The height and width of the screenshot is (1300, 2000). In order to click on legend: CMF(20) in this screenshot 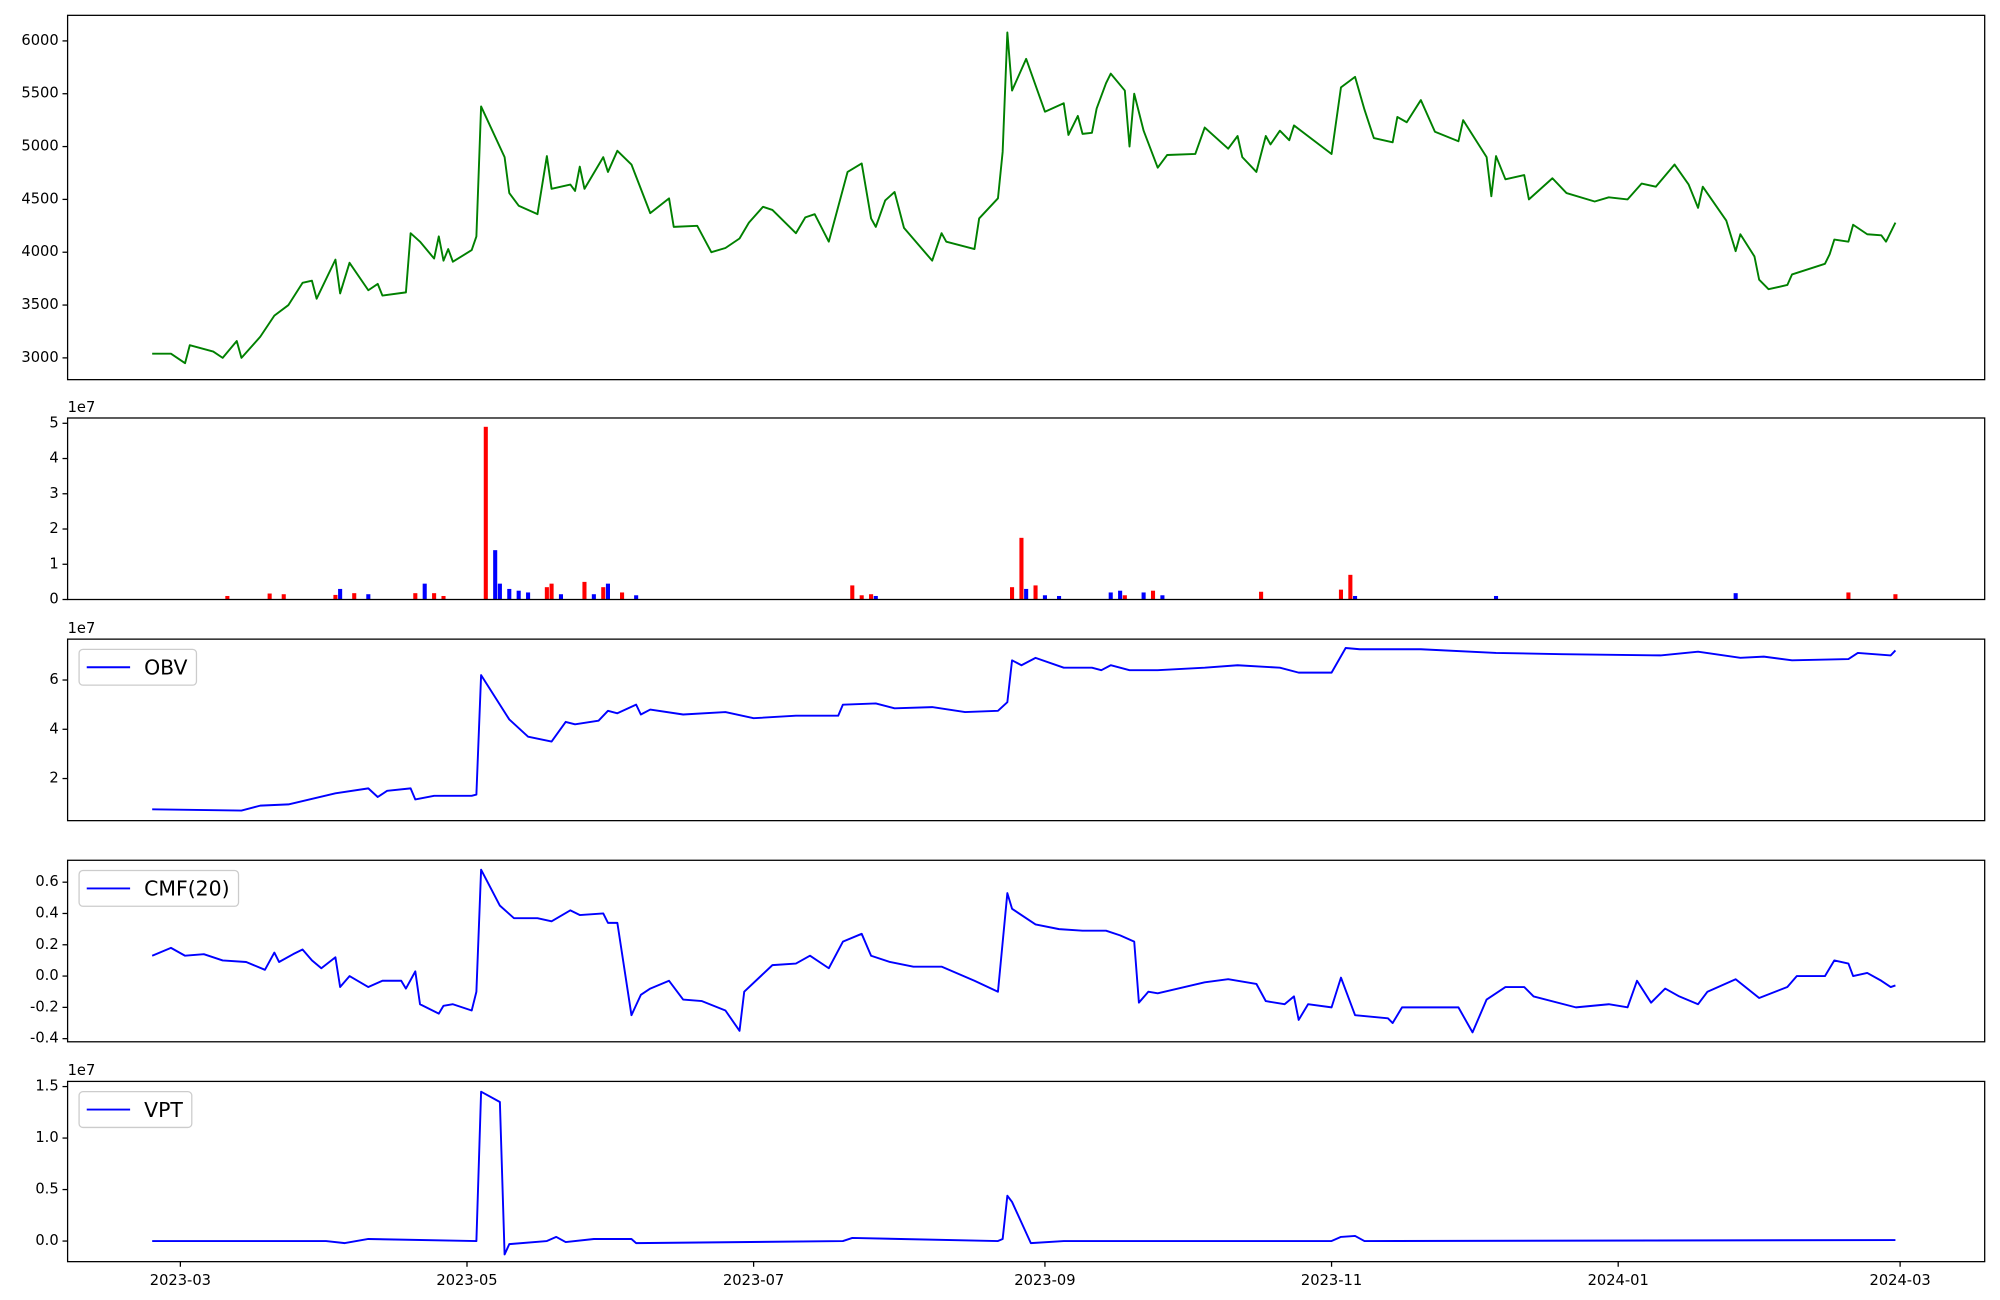, I will do `click(159, 888)`.